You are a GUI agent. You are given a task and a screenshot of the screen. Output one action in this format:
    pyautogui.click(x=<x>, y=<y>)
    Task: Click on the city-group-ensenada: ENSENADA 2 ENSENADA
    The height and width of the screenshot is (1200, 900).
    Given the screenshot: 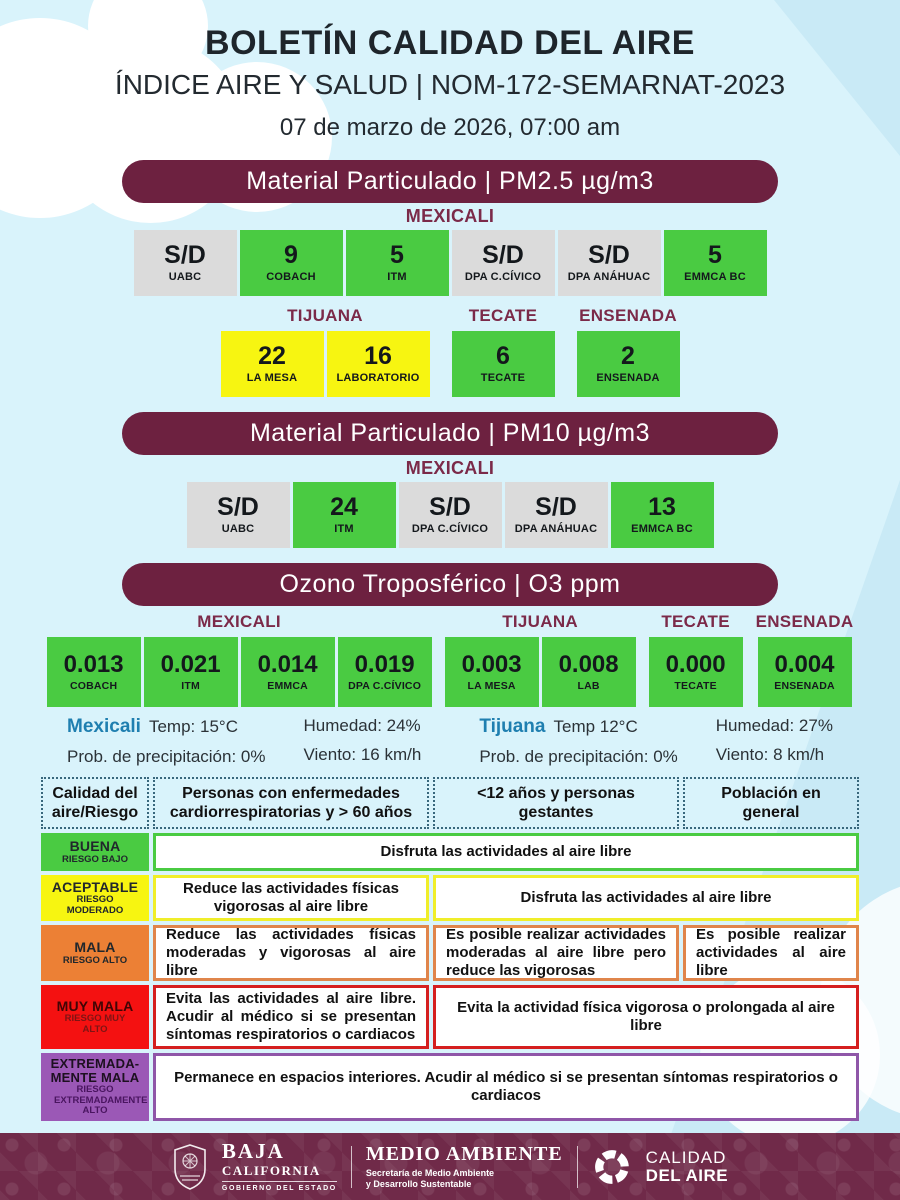 What is the action you would take?
    pyautogui.click(x=628, y=351)
    